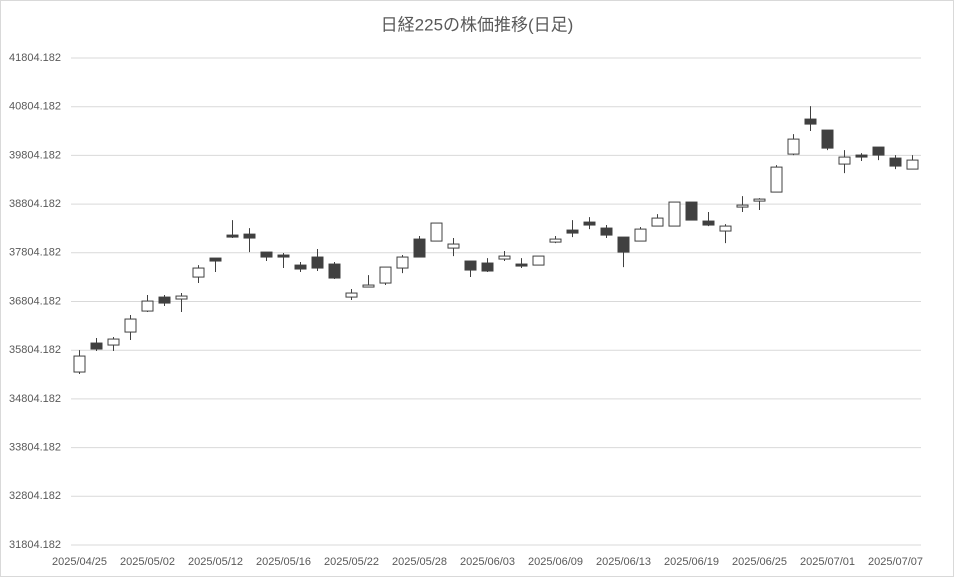 This screenshot has width=954, height=582. I want to click on y-tick-label: 37804.182, so click(35, 253).